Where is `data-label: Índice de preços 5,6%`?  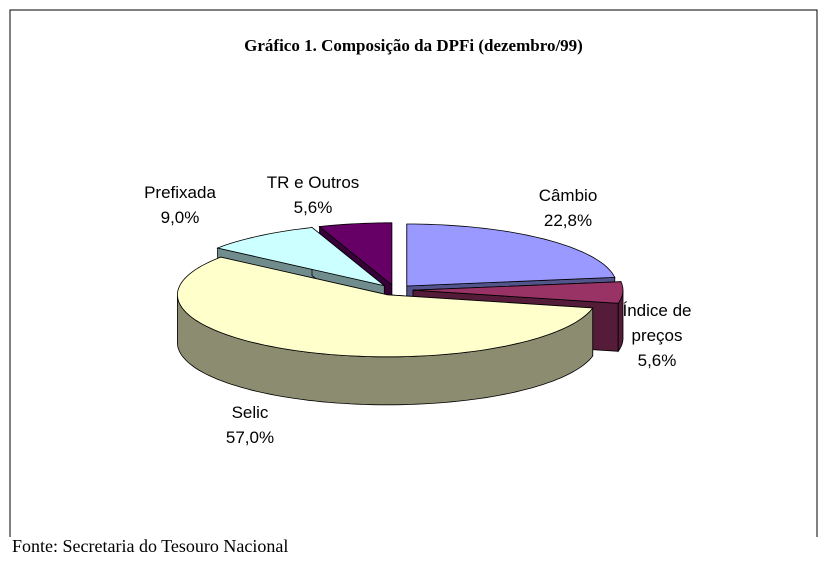 data-label: Índice de preços 5,6% is located at coordinates (657, 335).